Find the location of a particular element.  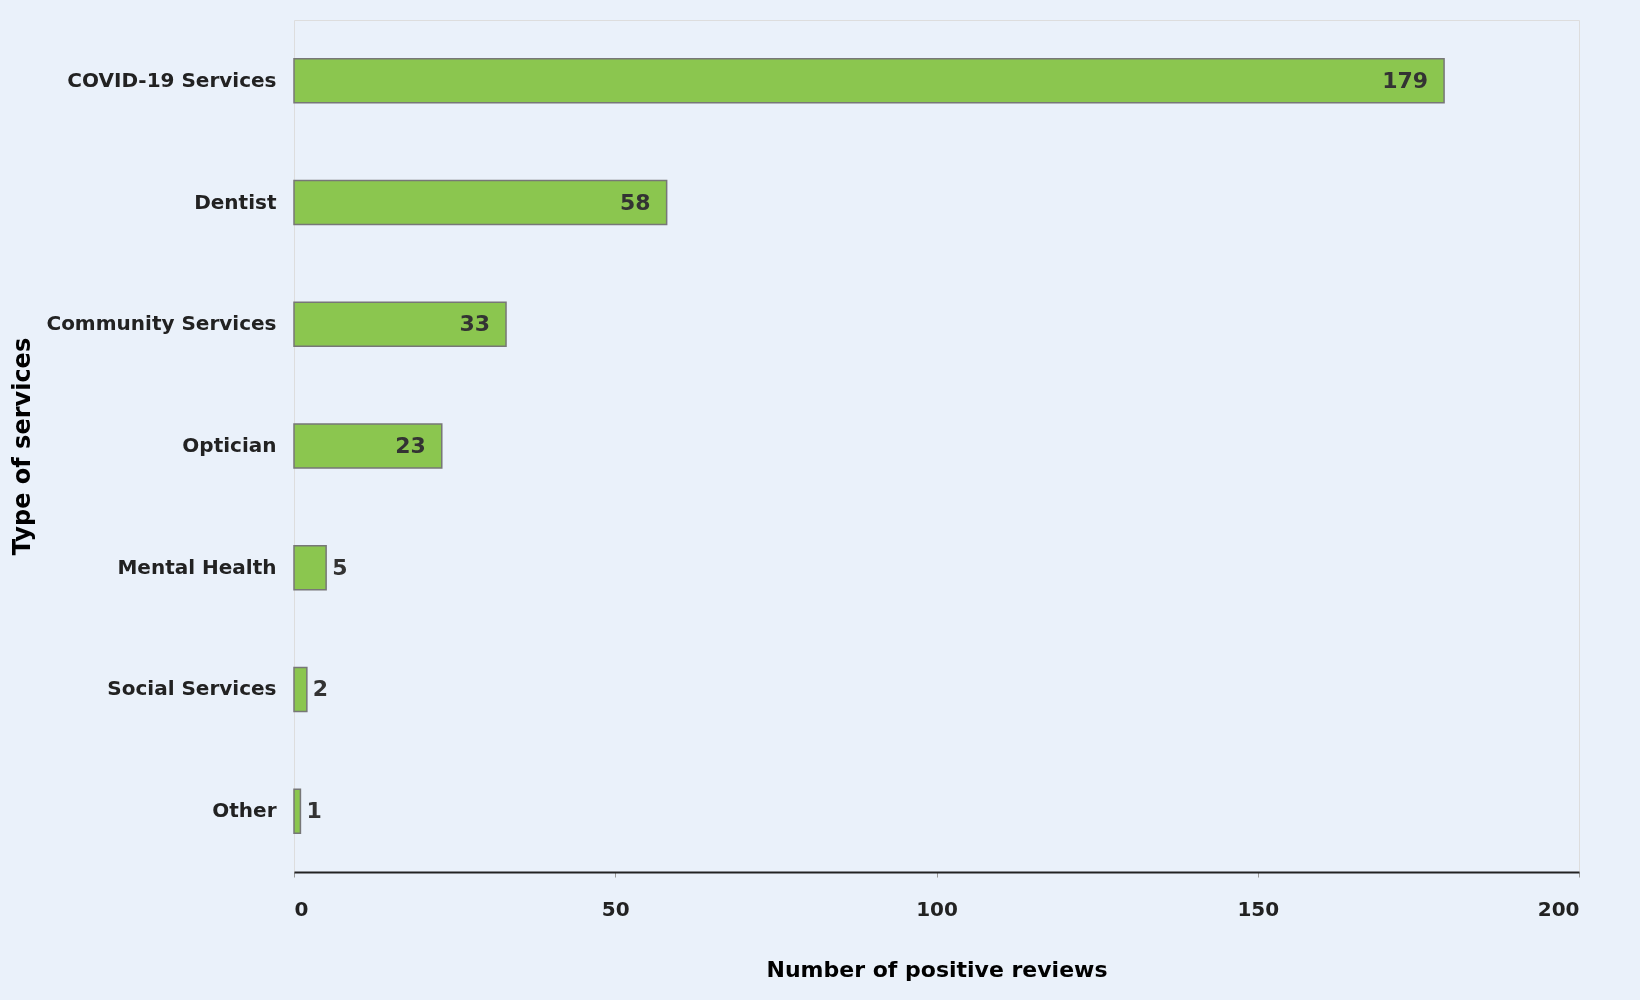

y-tick-label: Optician is located at coordinates (229, 445).